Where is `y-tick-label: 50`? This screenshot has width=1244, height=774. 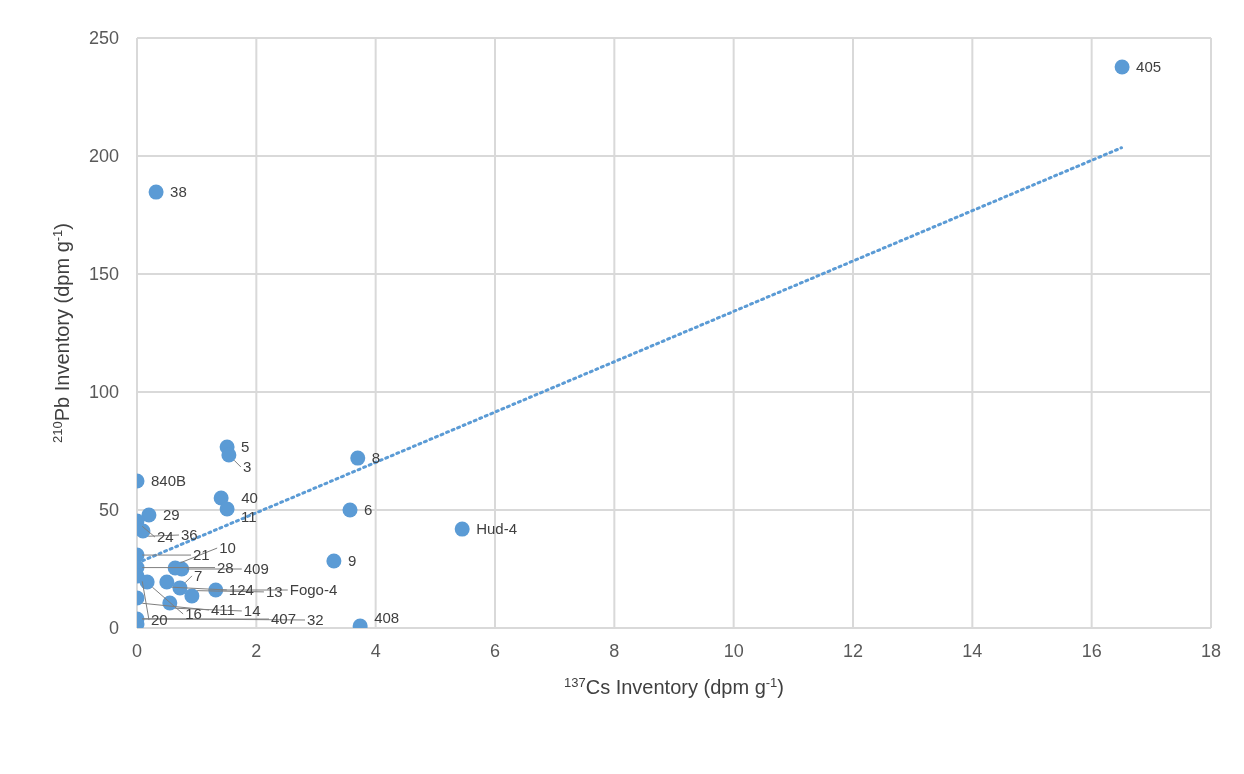 y-tick-label: 50 is located at coordinates (108, 510).